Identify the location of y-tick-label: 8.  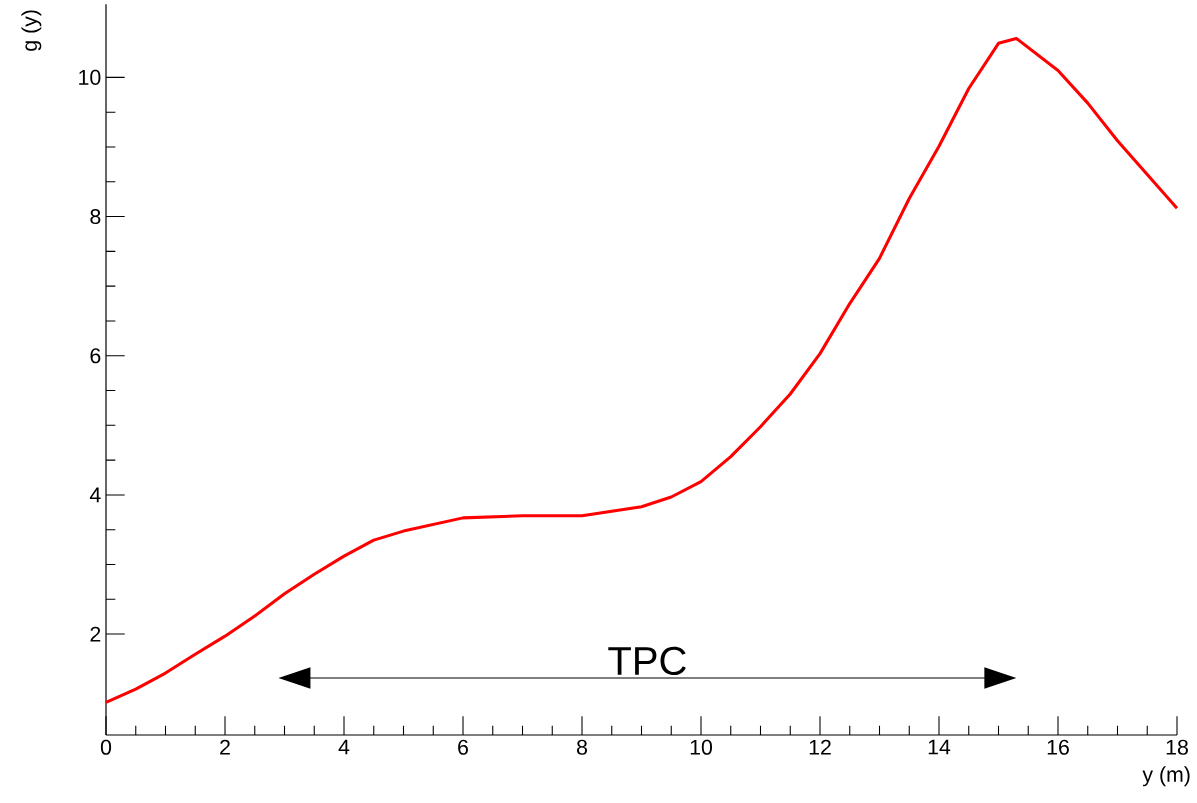
(95, 217).